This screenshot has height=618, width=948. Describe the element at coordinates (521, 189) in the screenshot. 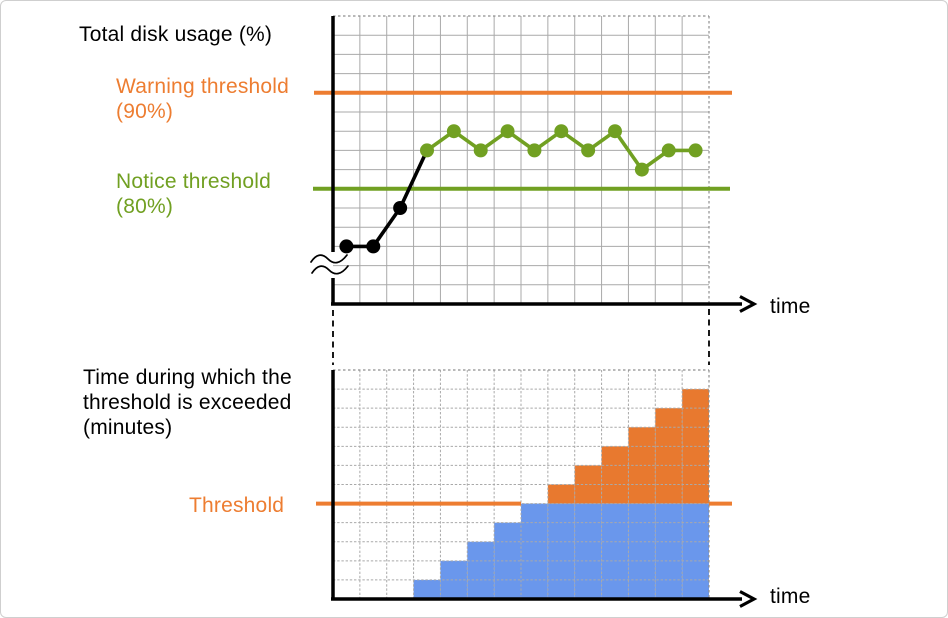

I see `usage-series-points` at that location.